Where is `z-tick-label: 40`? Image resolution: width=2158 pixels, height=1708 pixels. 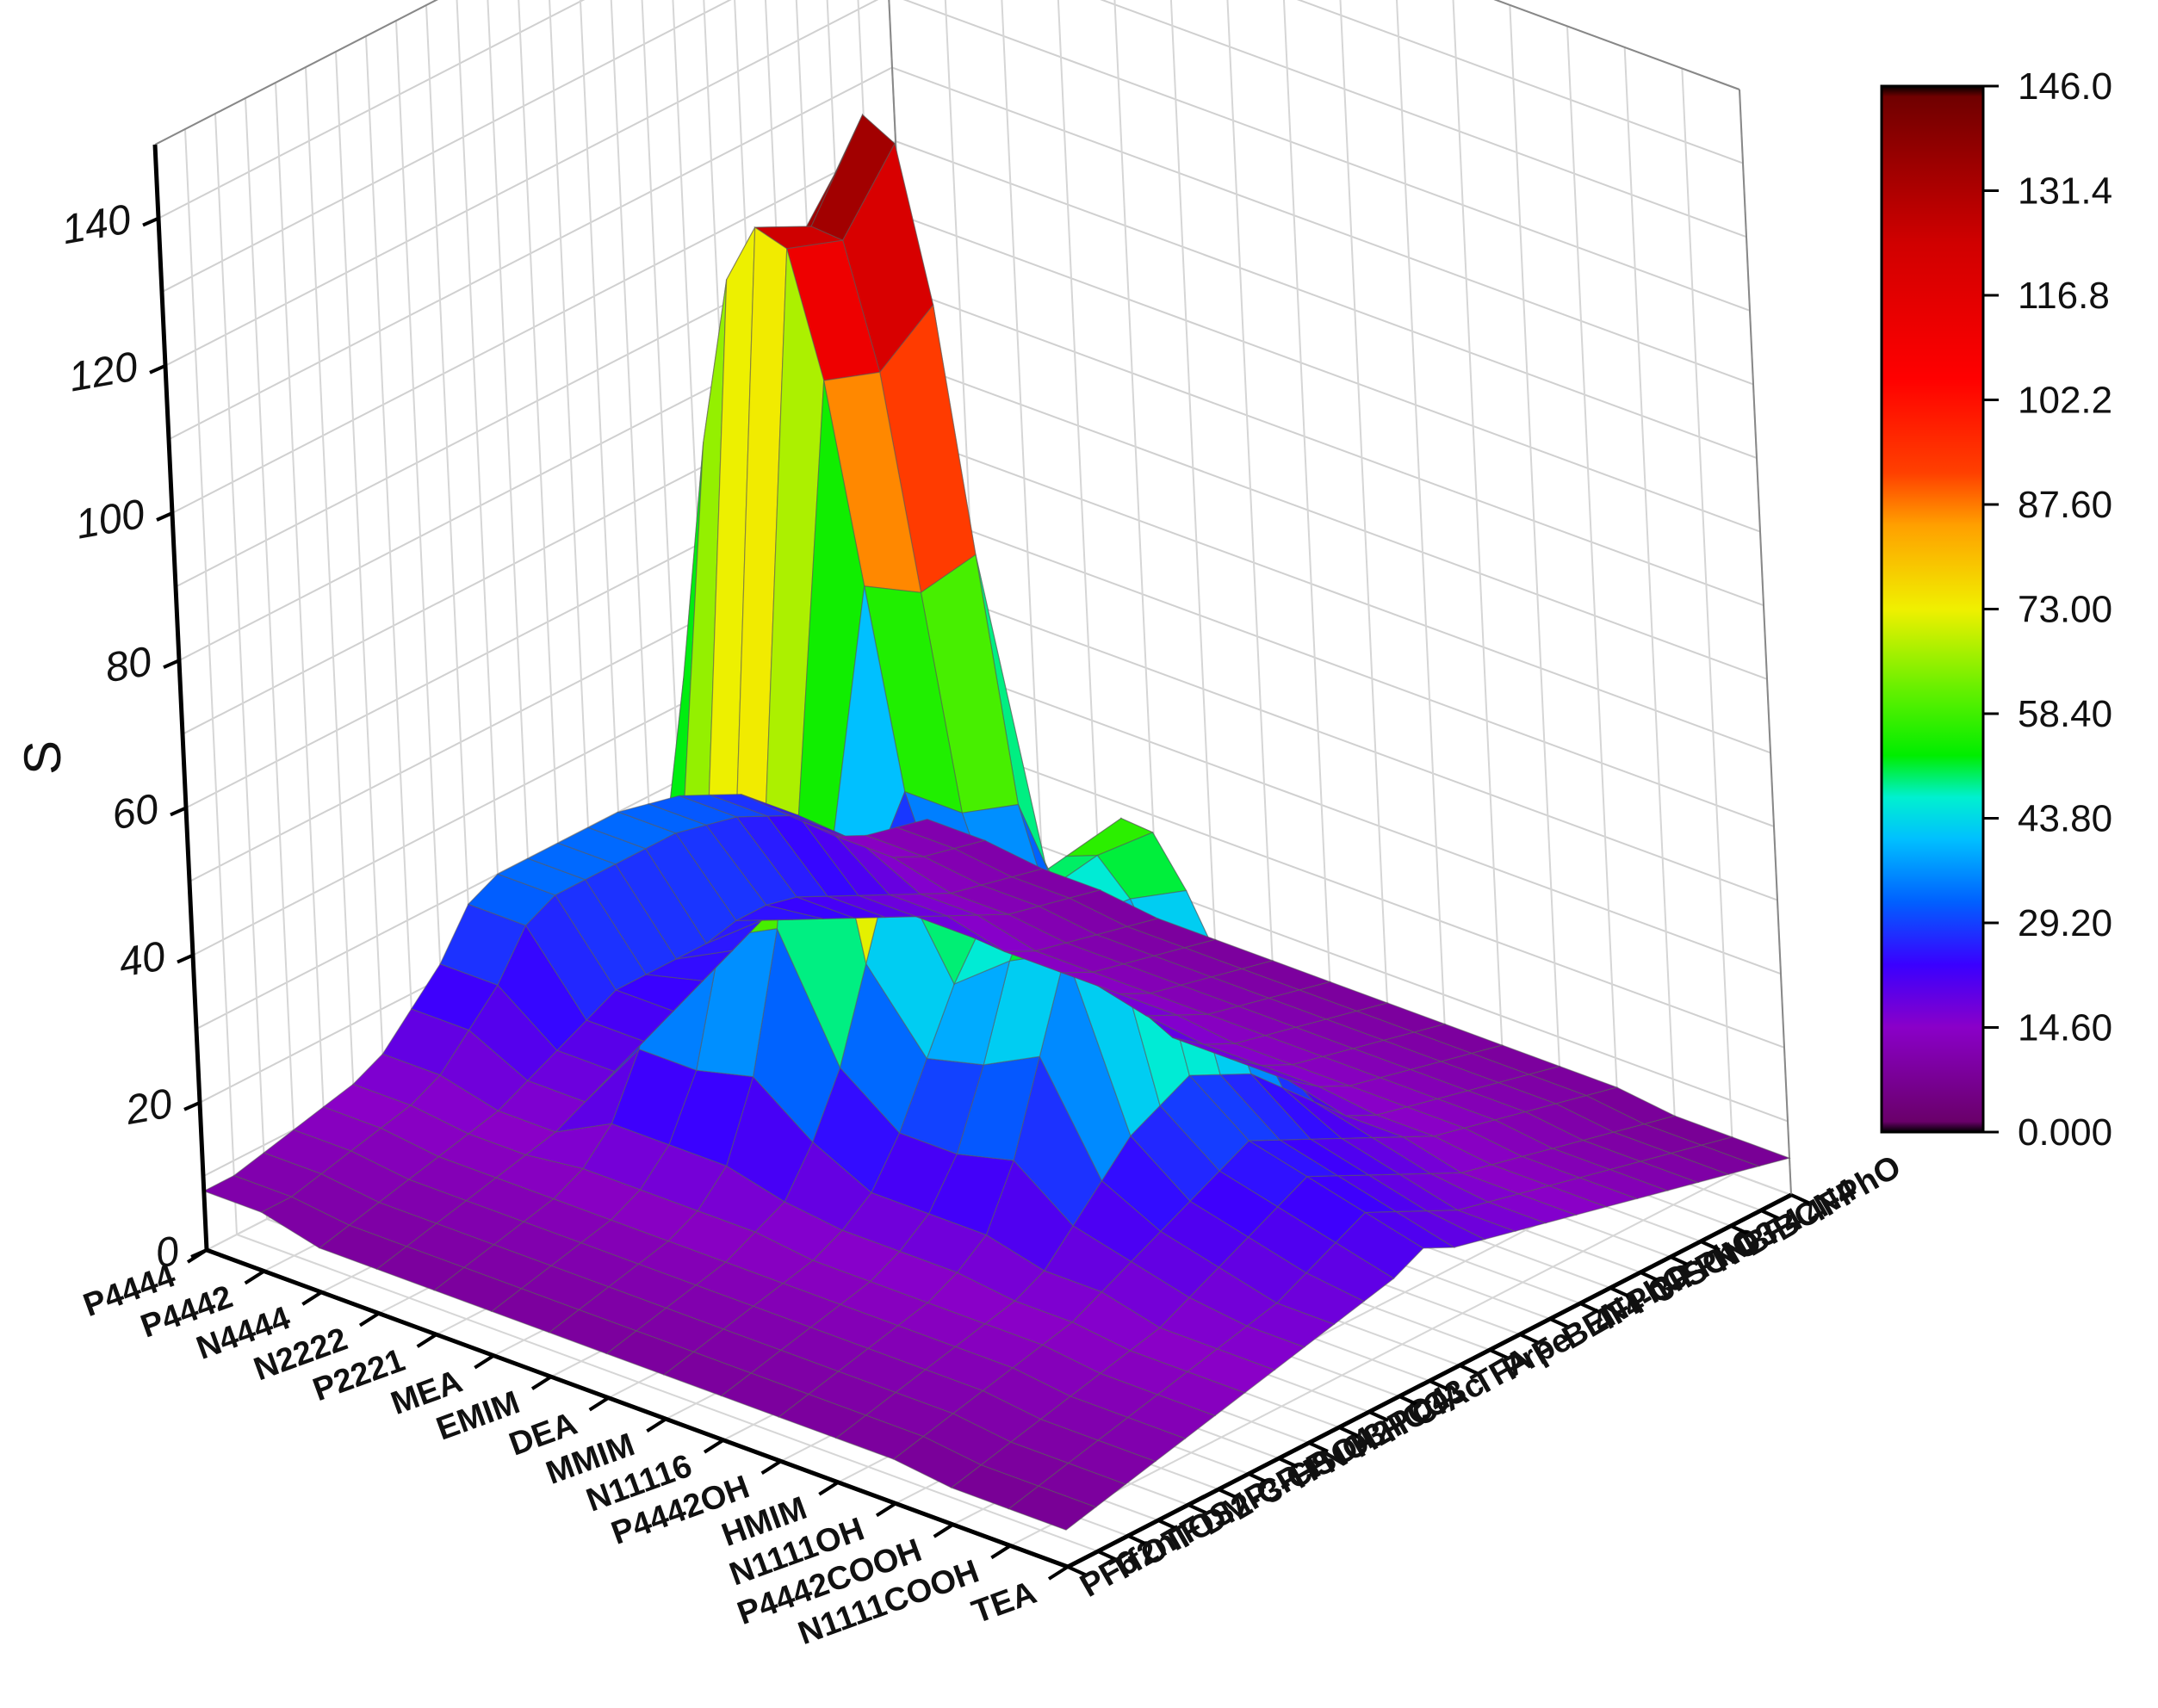
z-tick-label: 40 is located at coordinates (142, 960).